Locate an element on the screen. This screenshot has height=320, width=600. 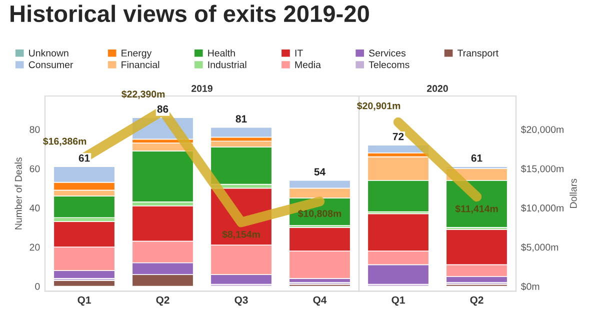
total-label: 72 is located at coordinates (398, 136).